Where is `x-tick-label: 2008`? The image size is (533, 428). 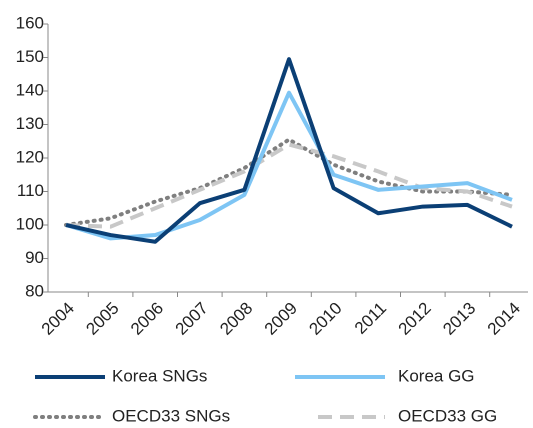
x-tick-label: 2008 is located at coordinates (236, 319).